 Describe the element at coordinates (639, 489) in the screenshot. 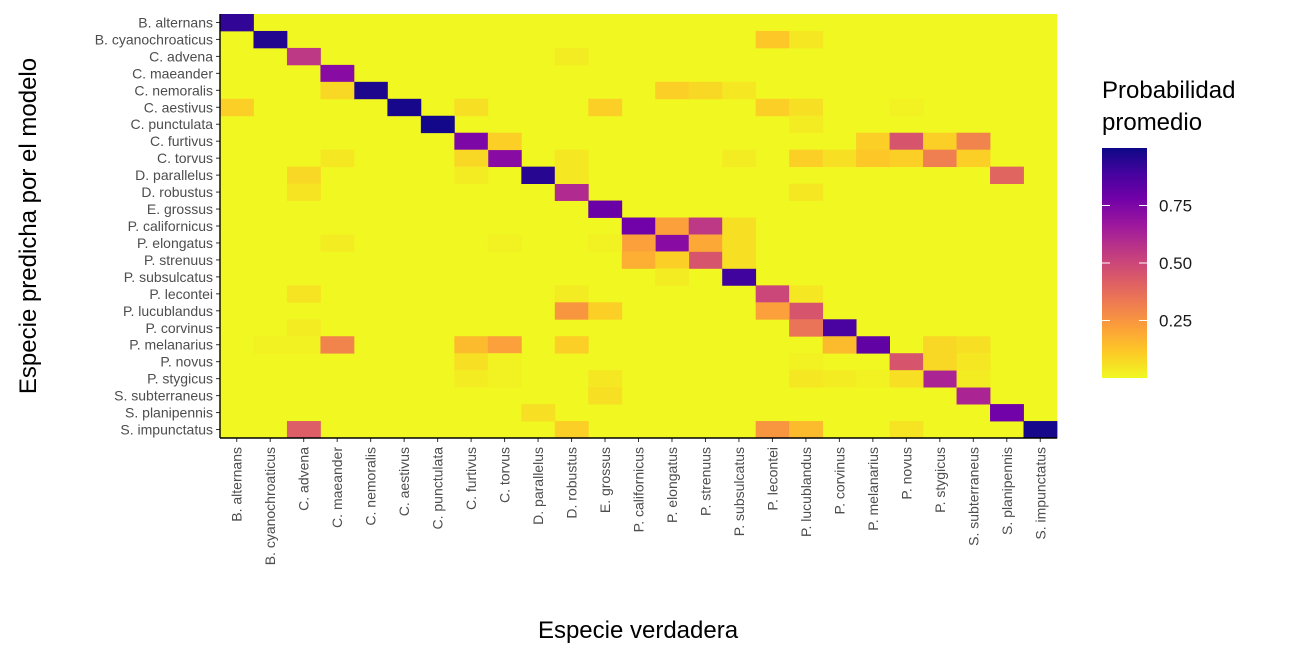

I see `x-tick-label: P. californicus` at that location.